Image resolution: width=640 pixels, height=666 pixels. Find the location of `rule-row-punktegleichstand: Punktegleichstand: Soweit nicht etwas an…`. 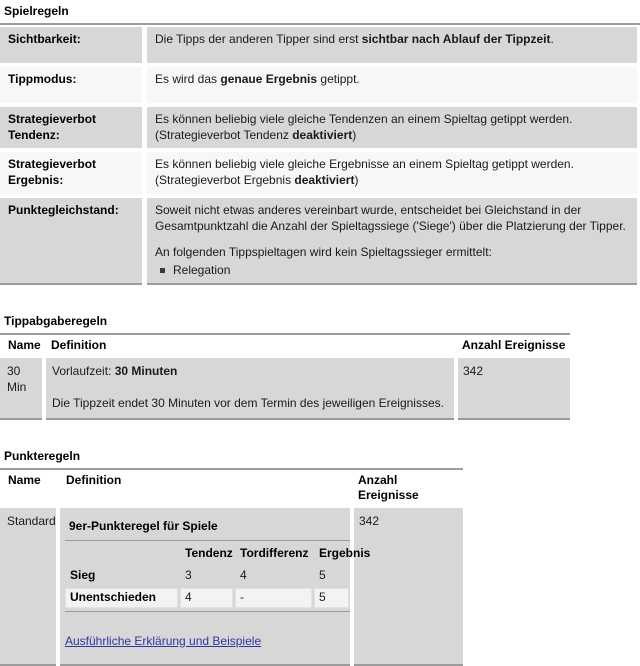

rule-row-punktegleichstand: Punktegleichstand: Soweit nicht etwas an… is located at coordinates (318, 239).